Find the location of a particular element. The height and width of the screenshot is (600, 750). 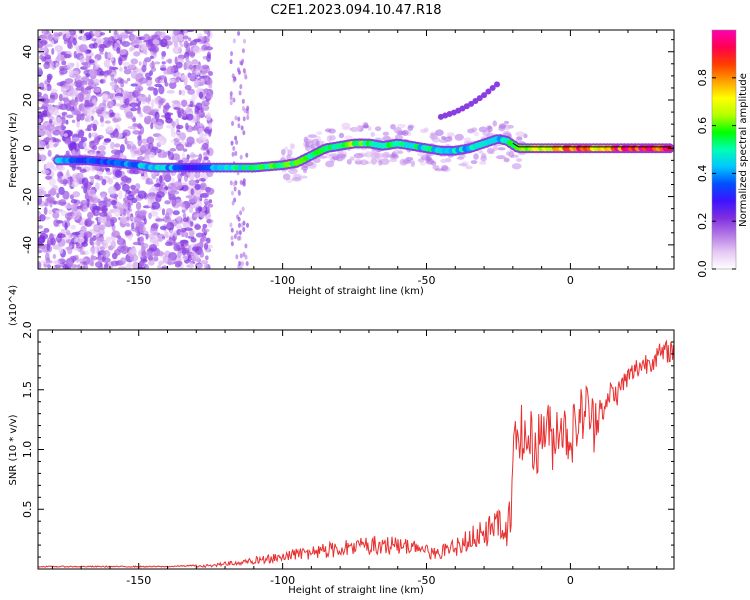

spectrogram-x-label: Height of straight line (km) is located at coordinates (356, 291).